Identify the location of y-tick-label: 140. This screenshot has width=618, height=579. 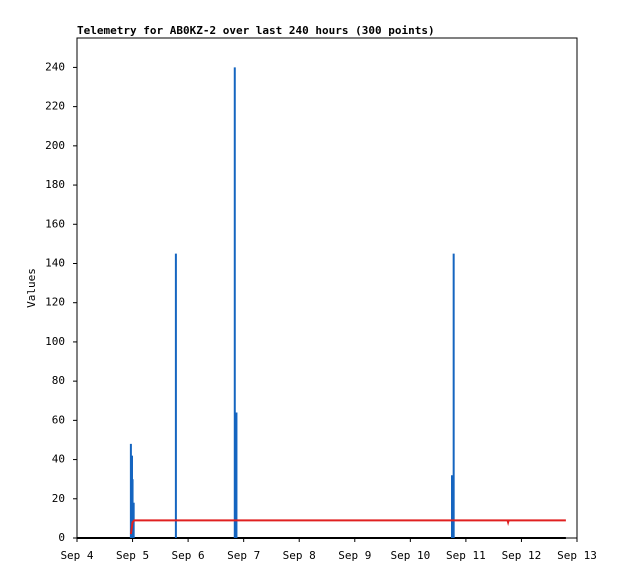
(55, 262).